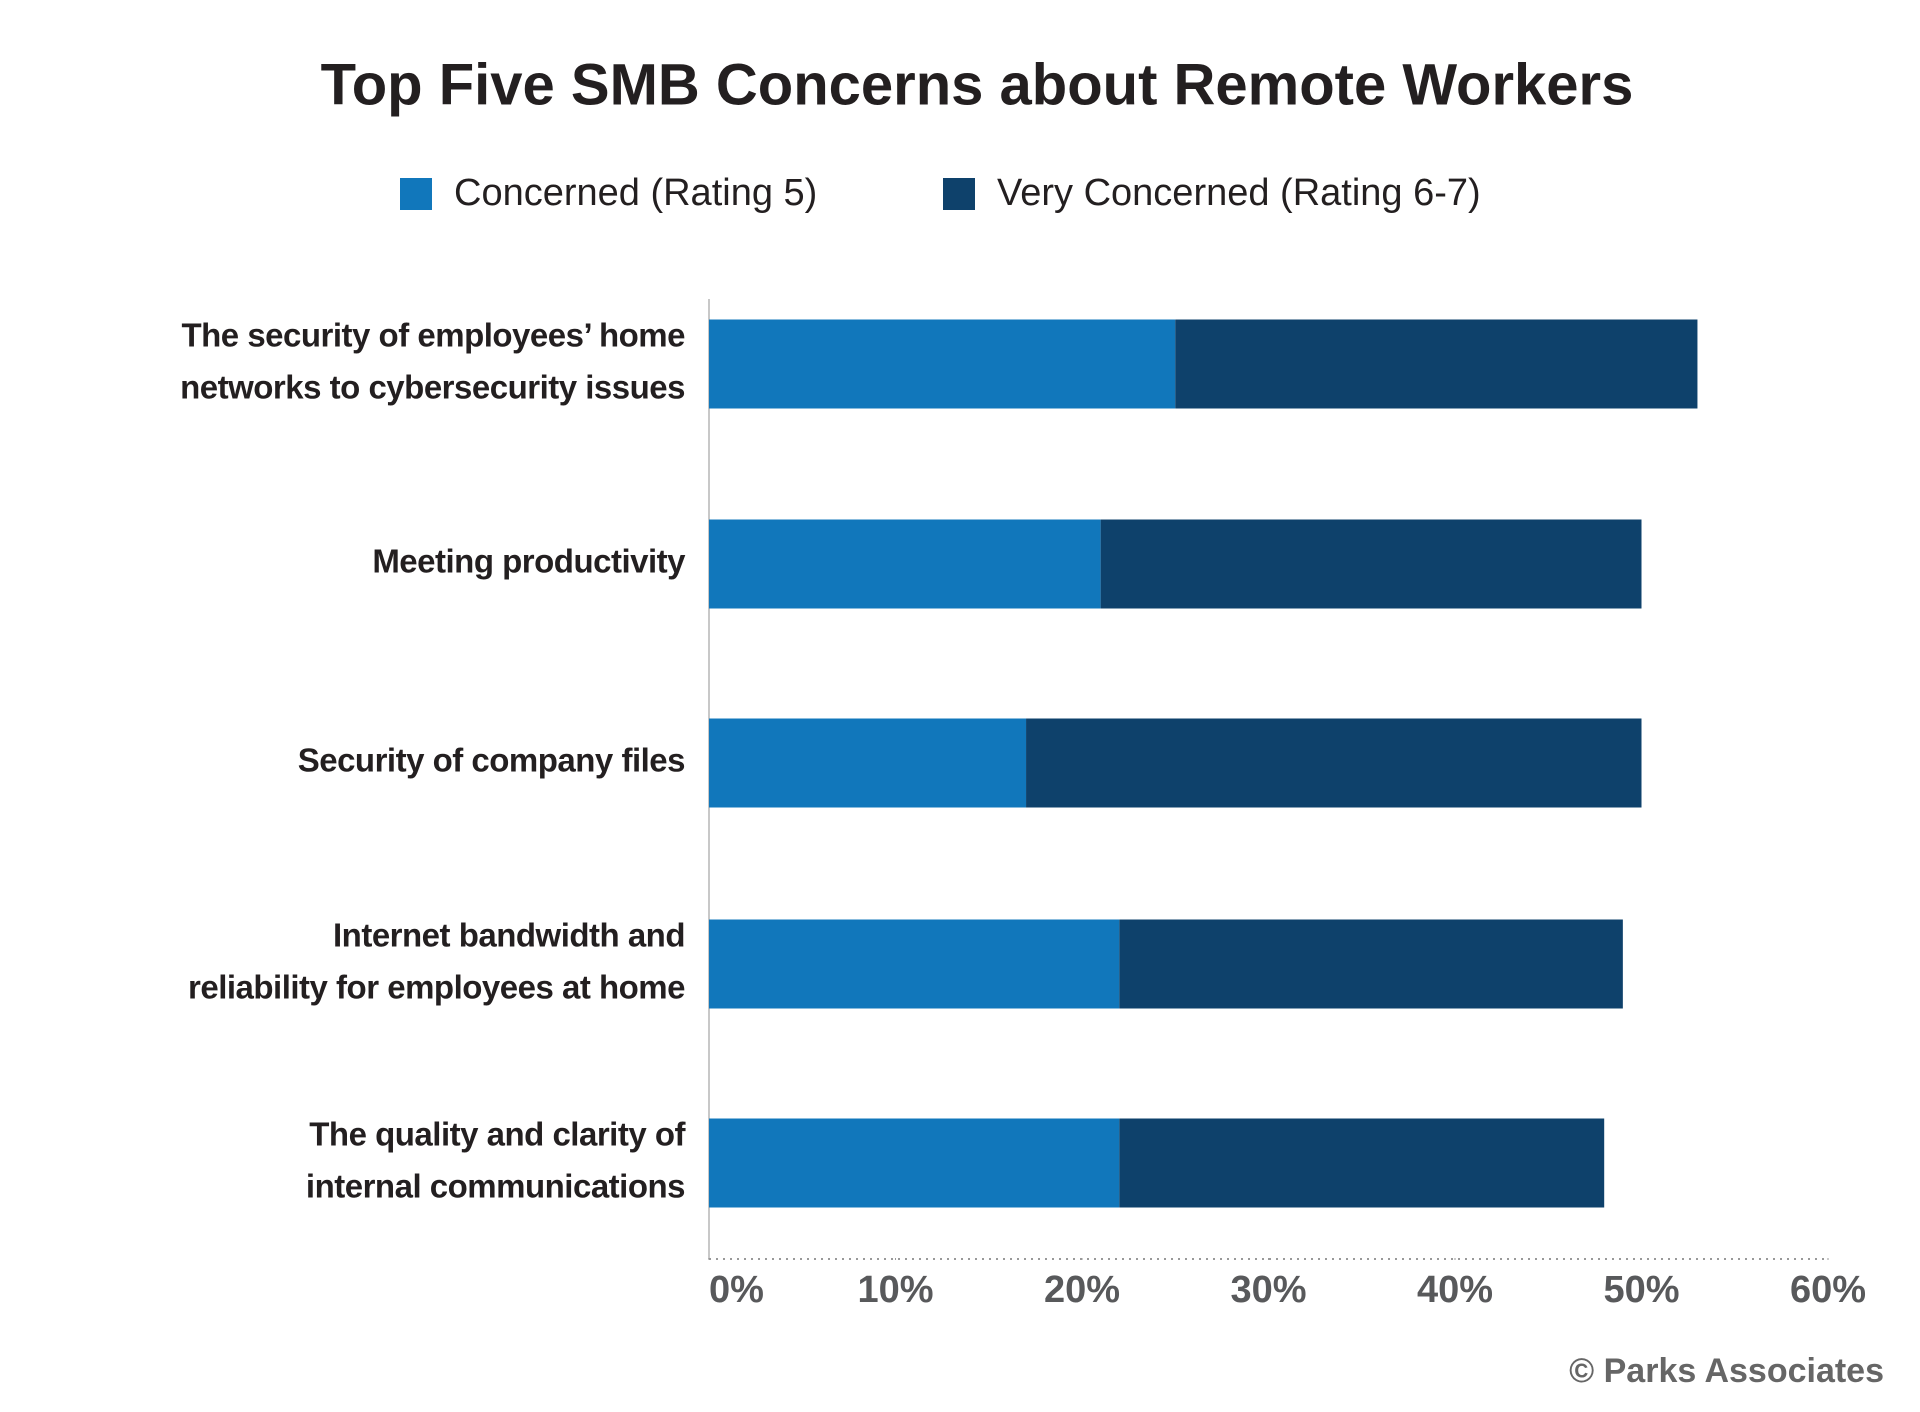 The image size is (1920, 1412). Describe the element at coordinates (491, 760) in the screenshot. I see `category-label: Security of company files` at that location.